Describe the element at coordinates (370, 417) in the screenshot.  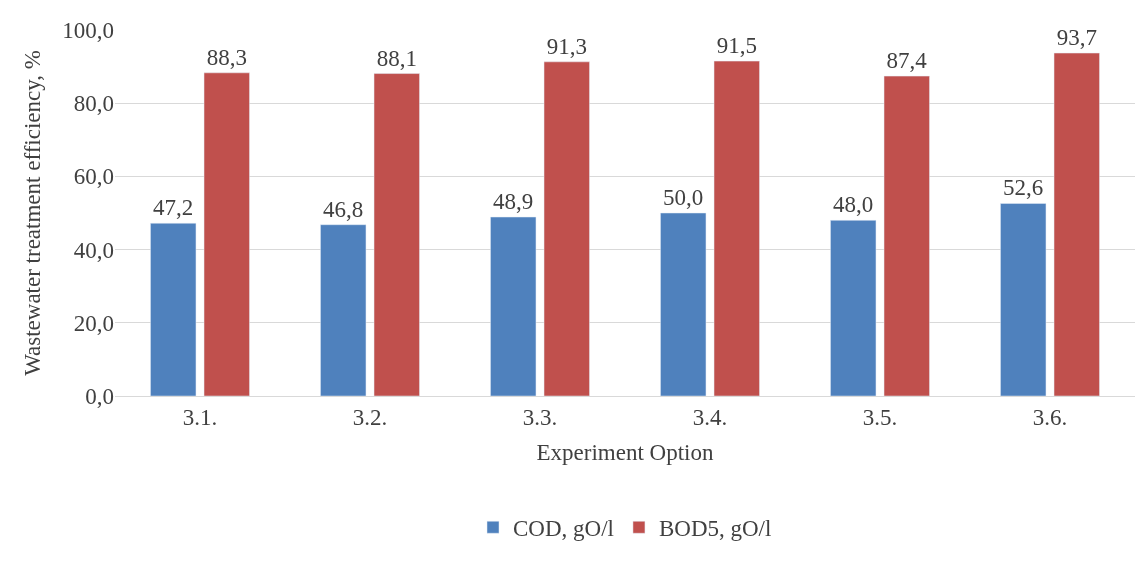
I see `x-tick-label: 3.2.` at that location.